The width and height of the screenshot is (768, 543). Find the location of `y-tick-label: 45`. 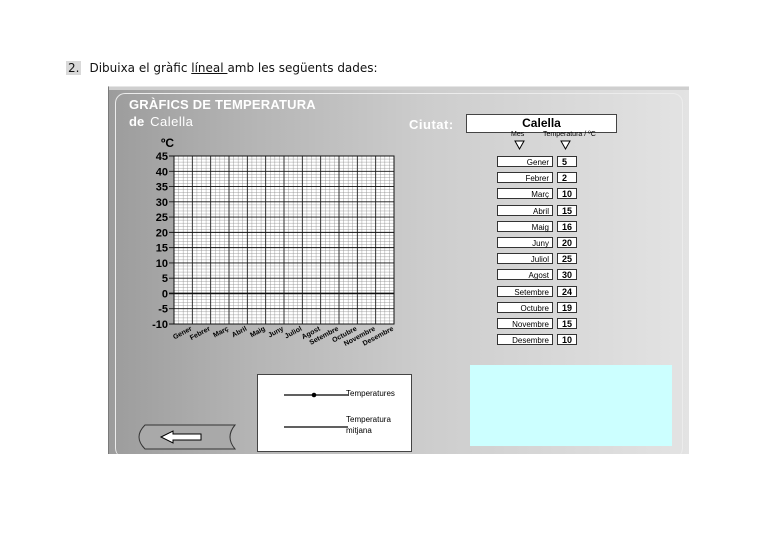

y-tick-label: 45 is located at coordinates (162, 157).